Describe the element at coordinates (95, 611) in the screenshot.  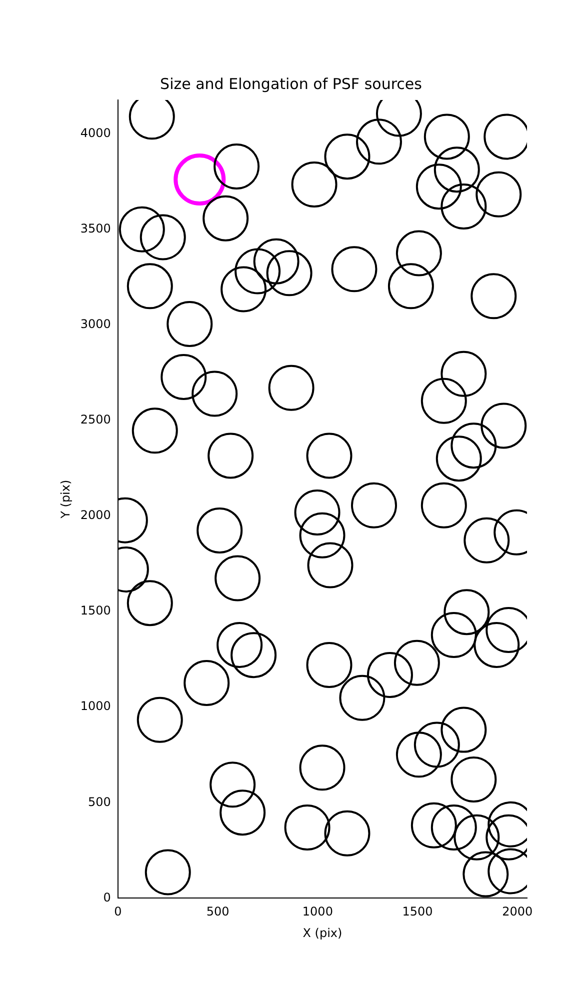
I see `y-tick-label: 1500` at that location.